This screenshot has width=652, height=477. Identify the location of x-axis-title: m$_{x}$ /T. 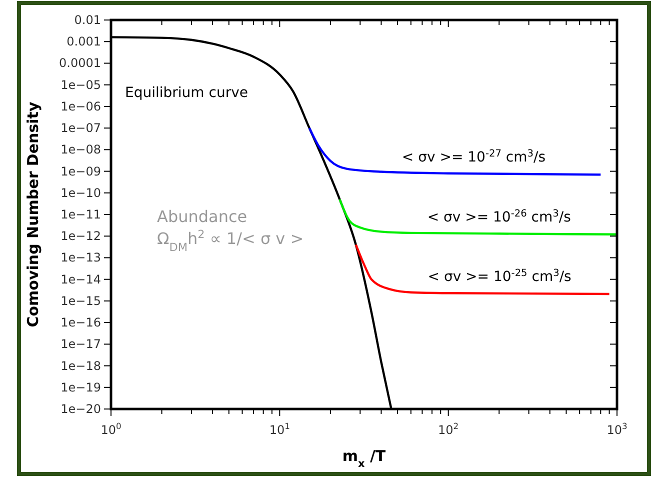
(364, 458).